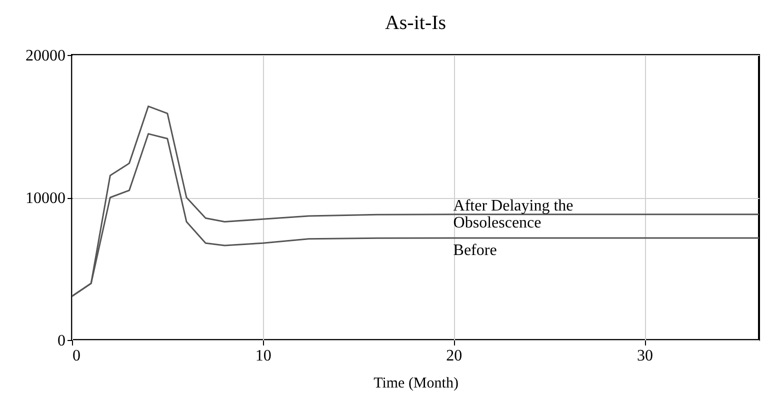 This screenshot has height=407, width=774. I want to click on x-tick-label: 30, so click(645, 356).